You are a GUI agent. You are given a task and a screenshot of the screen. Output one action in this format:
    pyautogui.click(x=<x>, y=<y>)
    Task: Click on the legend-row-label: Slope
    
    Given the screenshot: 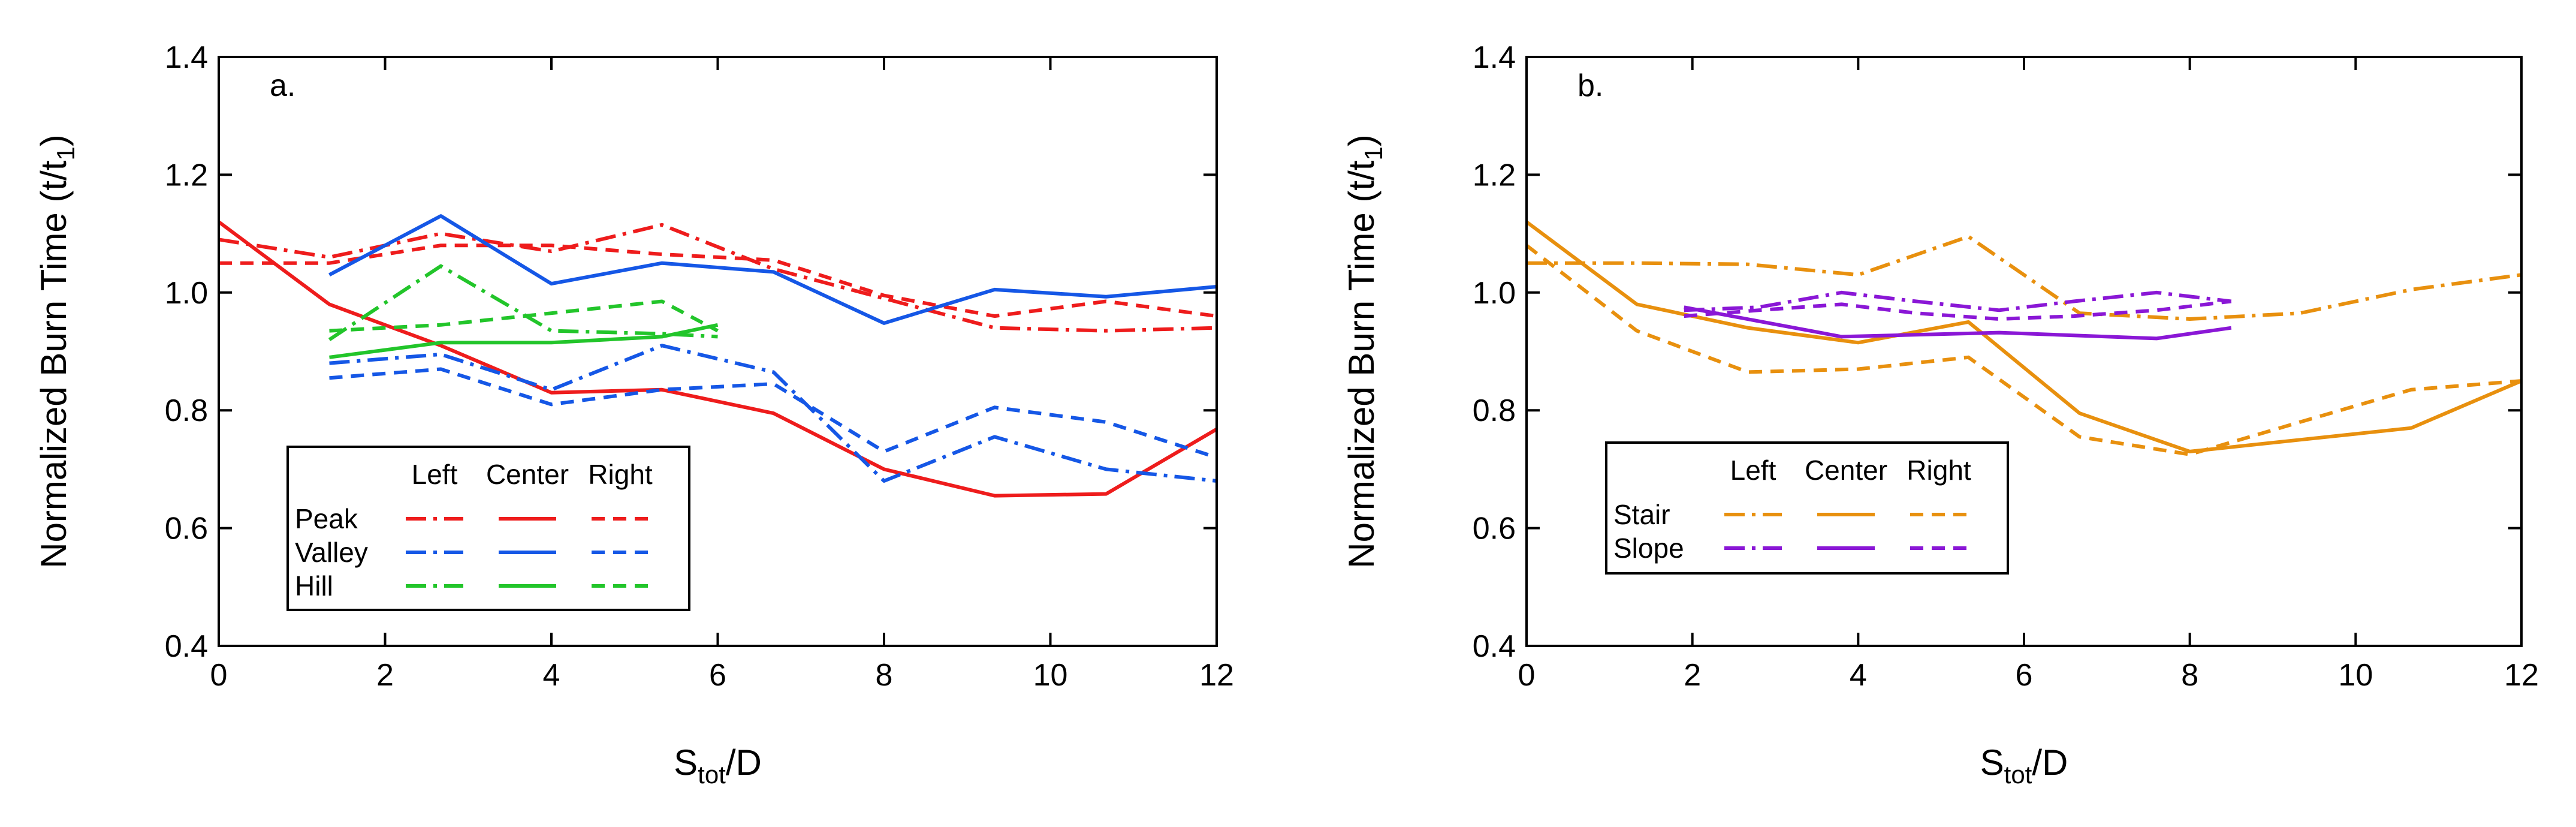 What is the action you would take?
    pyautogui.click(x=1648, y=548)
    